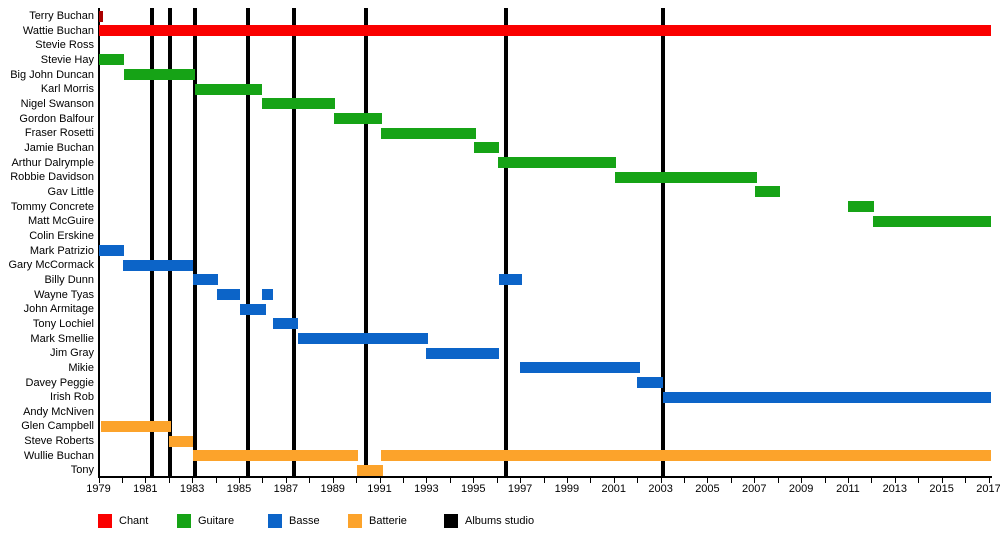 This screenshot has height=535, width=1000. Describe the element at coordinates (184, 521) in the screenshot. I see `legend-swatch-guitare` at that location.